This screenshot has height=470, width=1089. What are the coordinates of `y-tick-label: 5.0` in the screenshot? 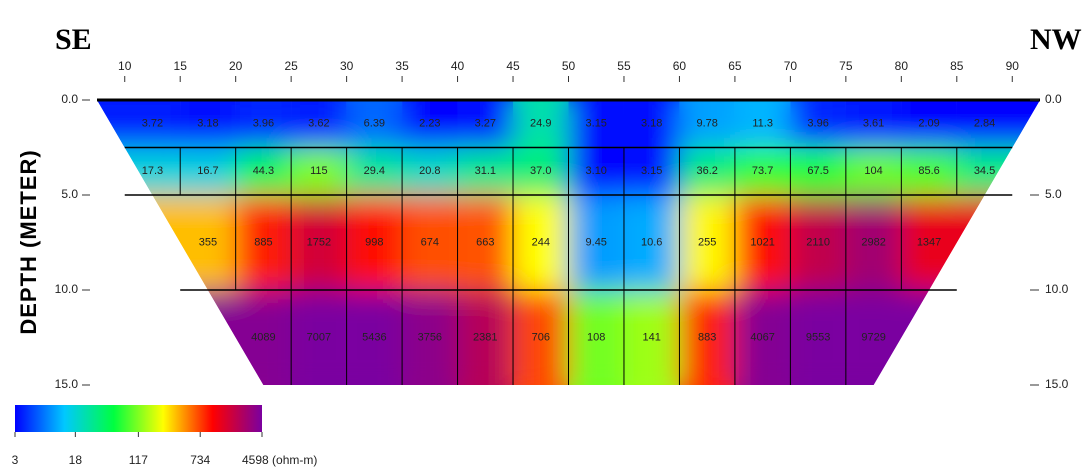 It's located at (69, 194).